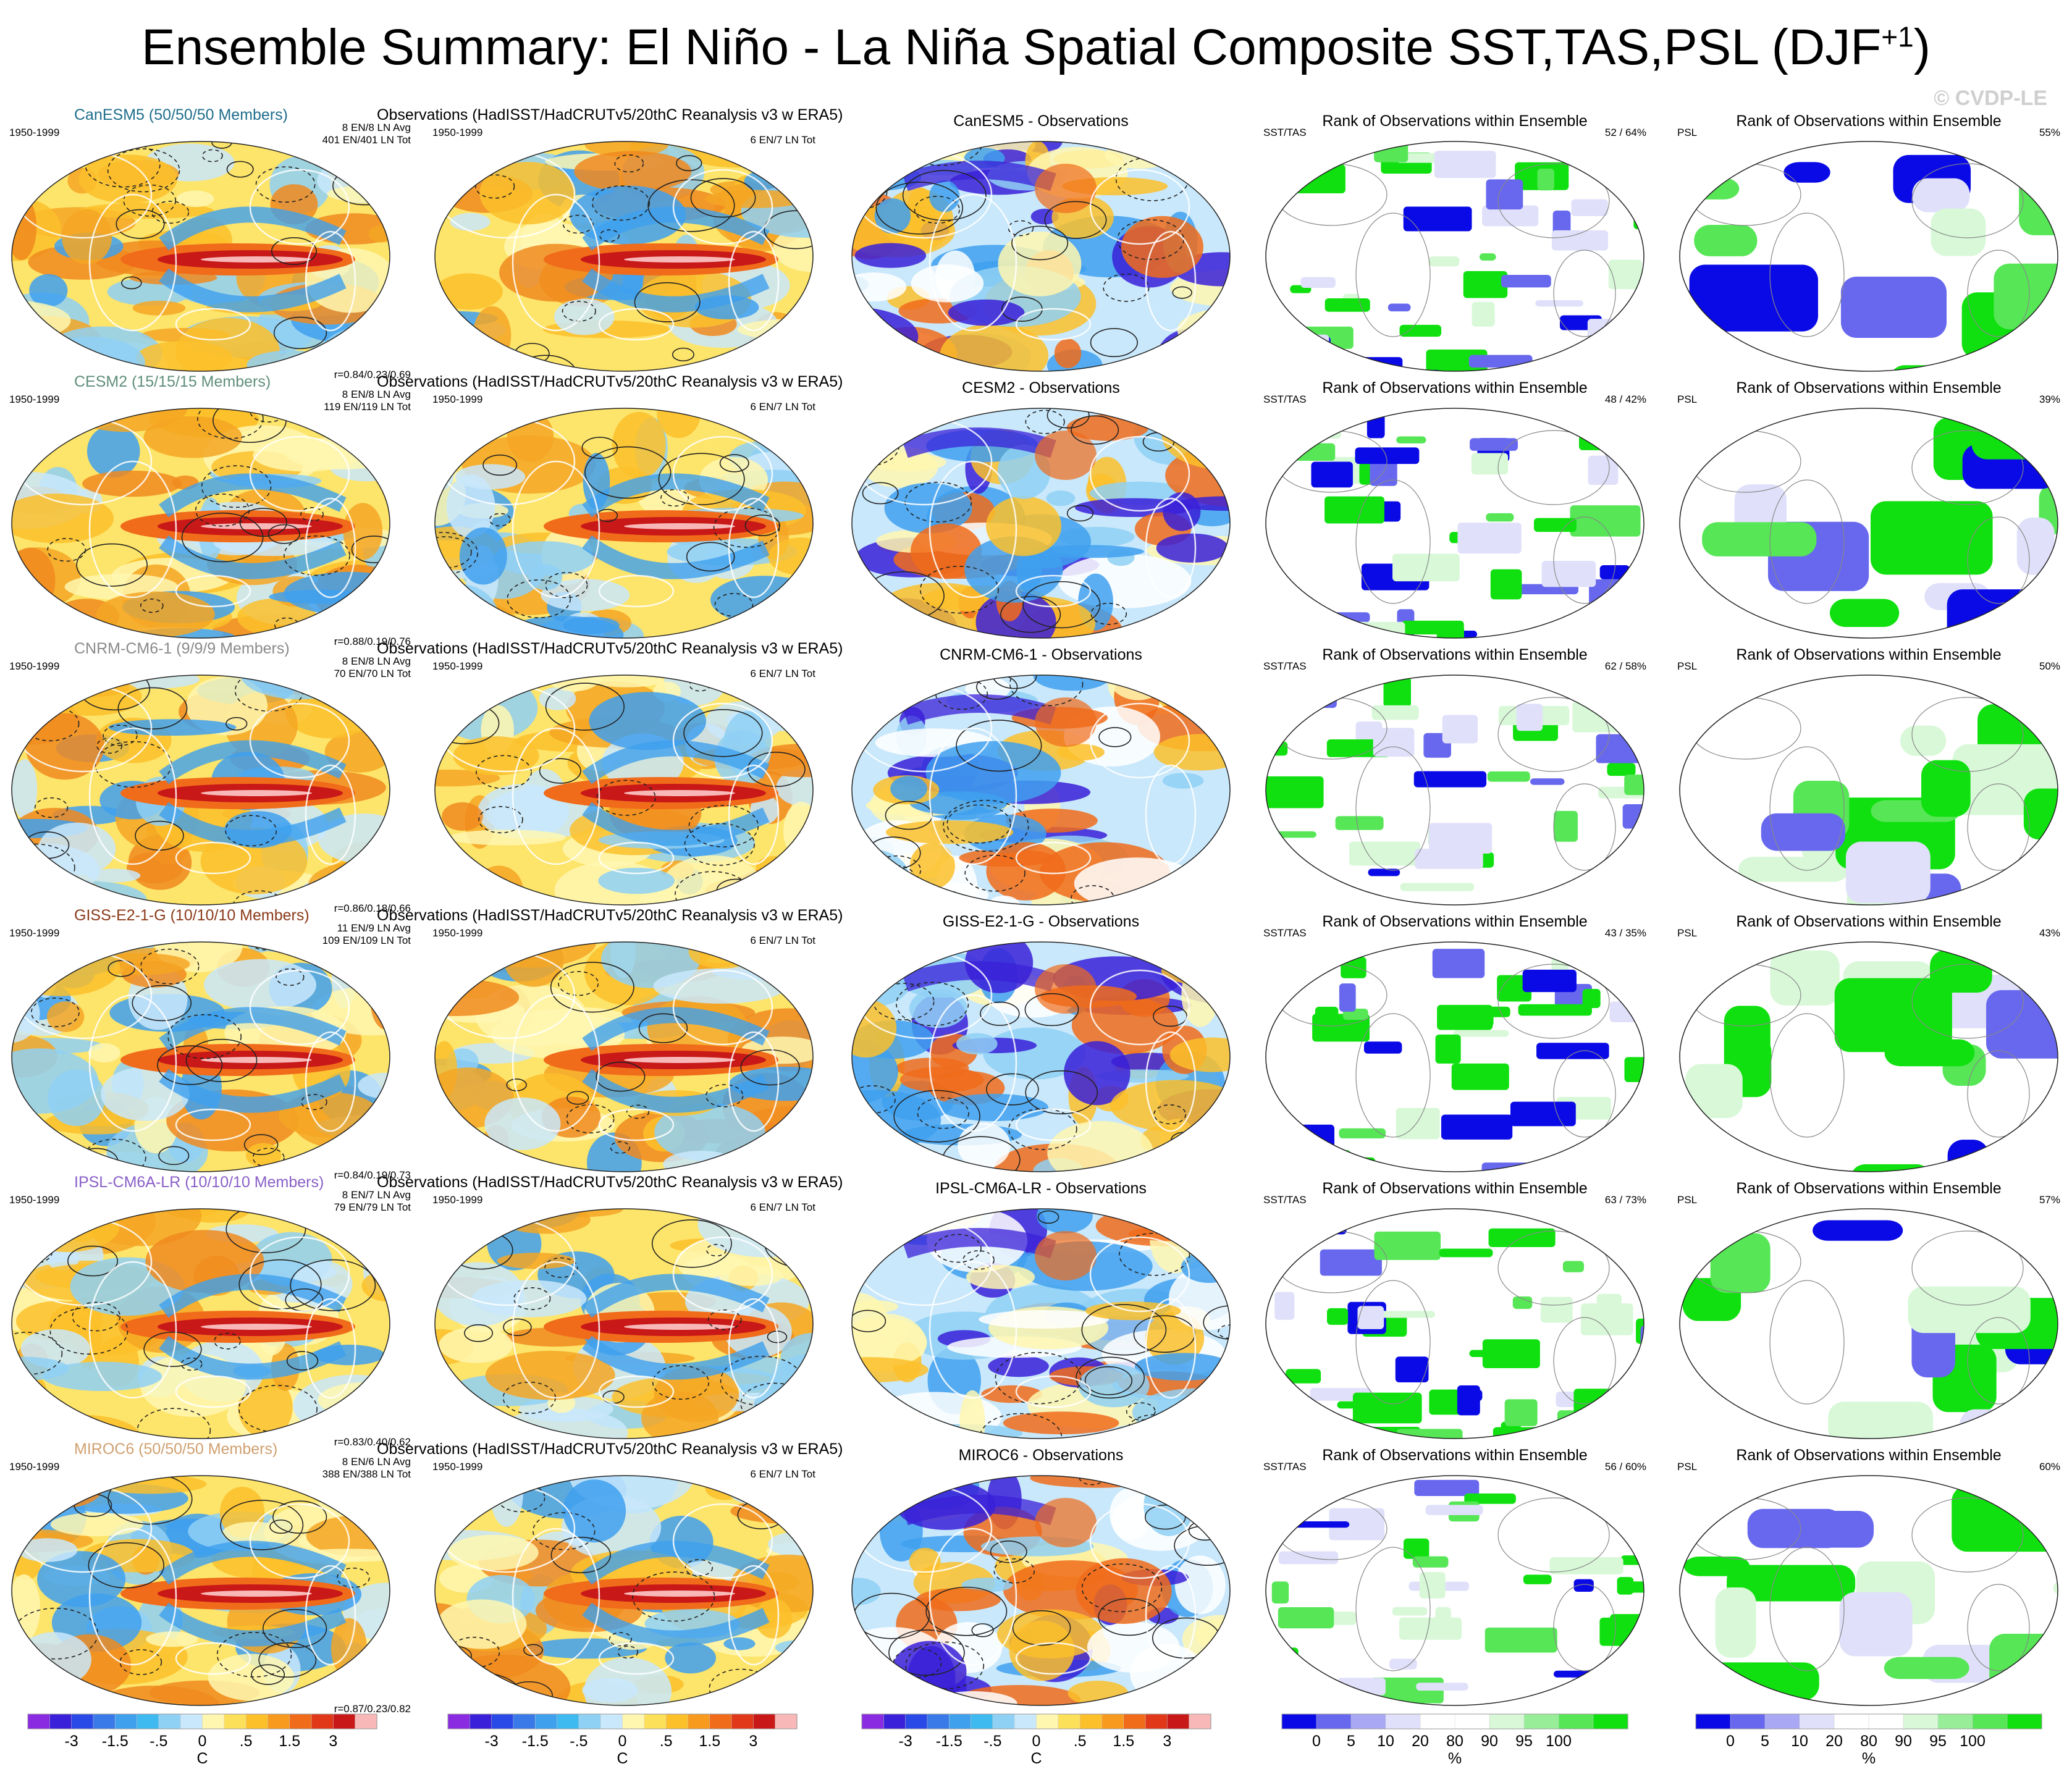 This screenshot has height=1782, width=2072. Describe the element at coordinates (372, 1207) in the screenshot. I see `model-stats-total: 79 EN/79 LN Tot` at that location.